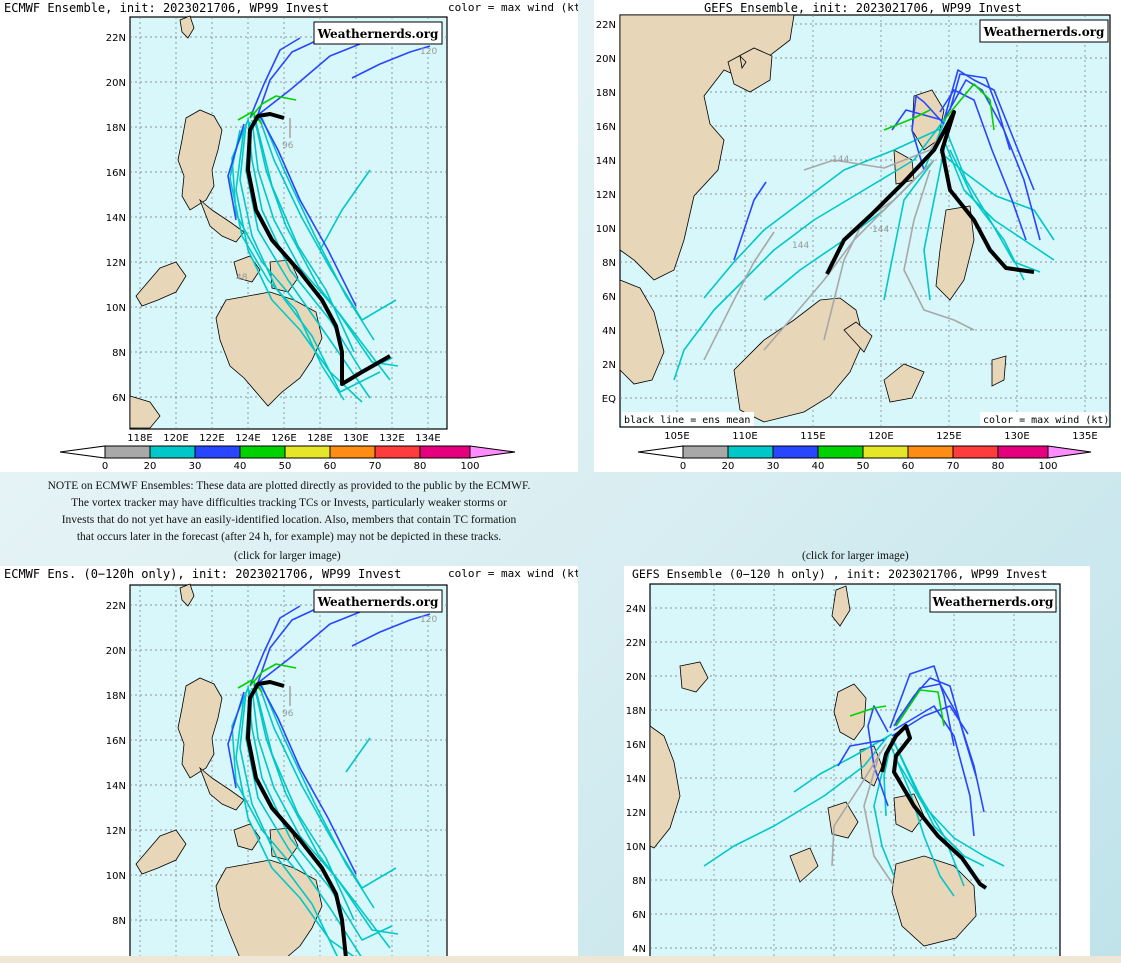 This screenshot has height=963, width=1121. What do you see at coordinates (242, 278) in the screenshot?
I see `track-annotation: 48` at bounding box center [242, 278].